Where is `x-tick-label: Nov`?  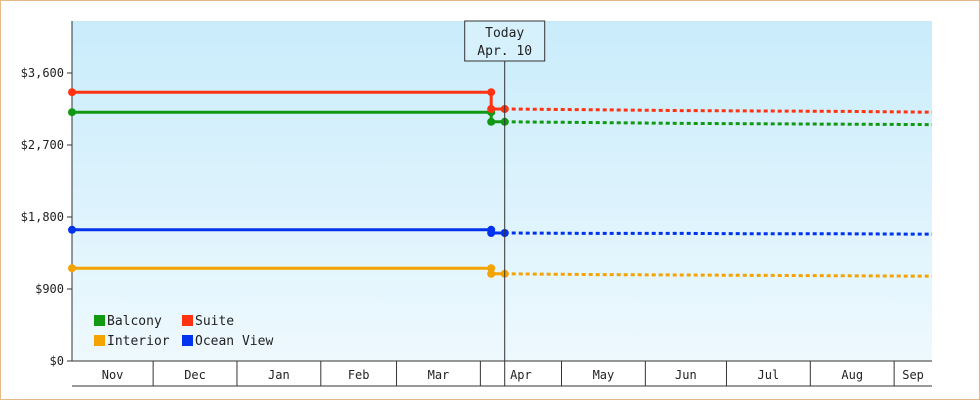 x-tick-label: Nov is located at coordinates (113, 375).